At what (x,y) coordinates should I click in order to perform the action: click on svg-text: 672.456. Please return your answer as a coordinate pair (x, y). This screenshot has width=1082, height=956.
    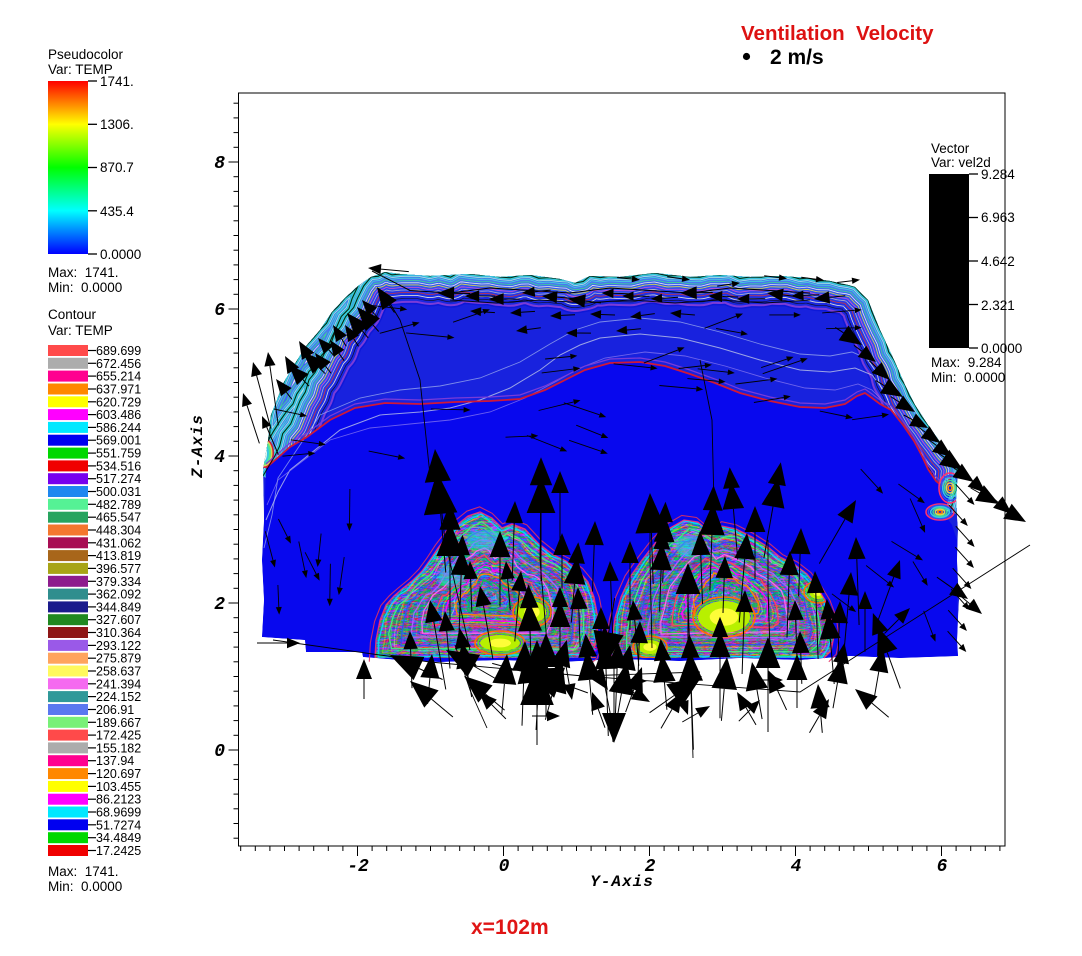
    Looking at the image, I should click on (118, 364).